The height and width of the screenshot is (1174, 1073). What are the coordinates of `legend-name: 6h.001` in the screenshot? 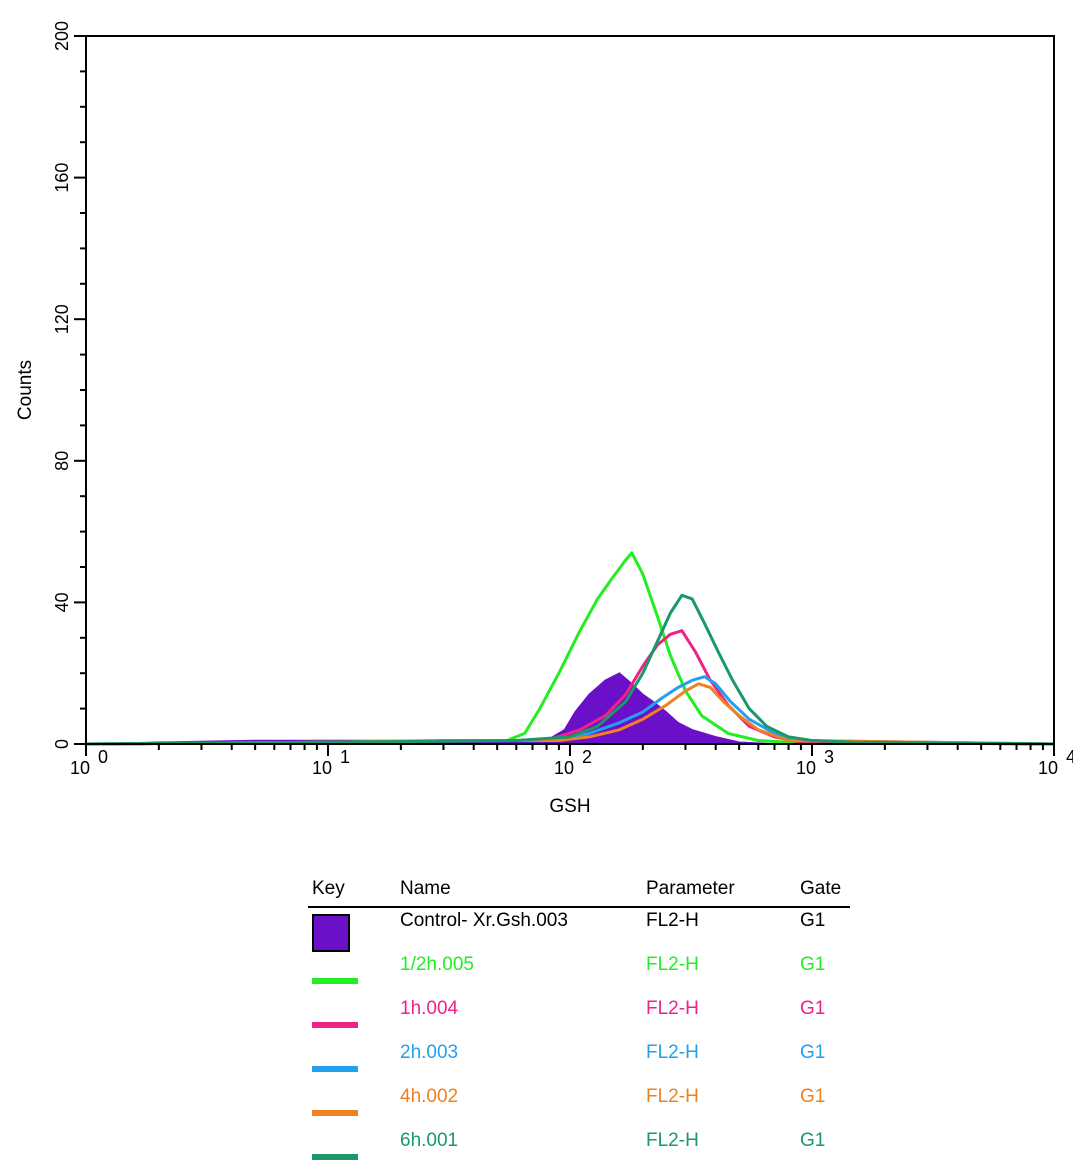 It's located at (429, 1140).